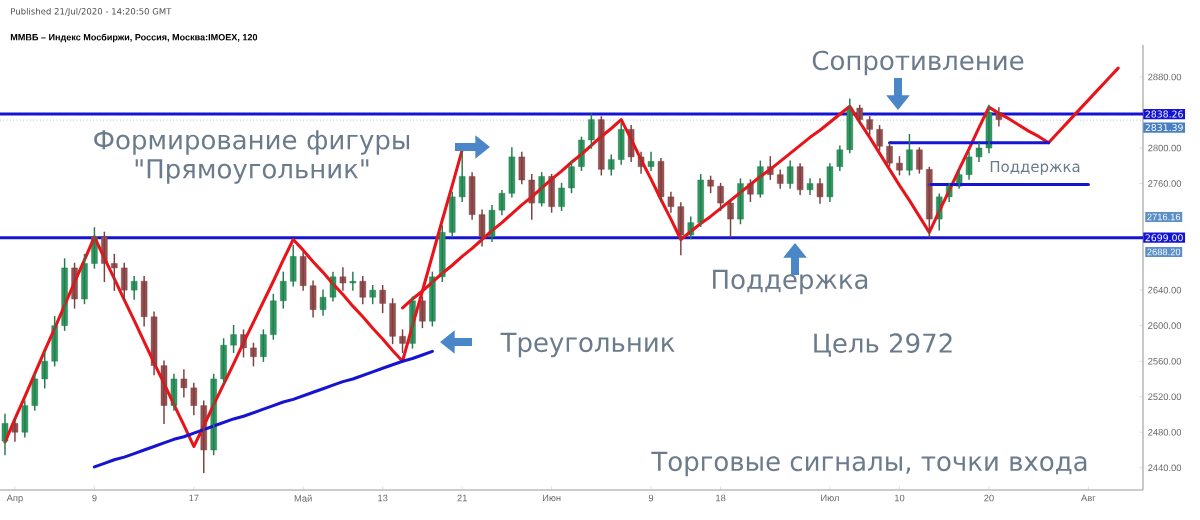  What do you see at coordinates (1164, 217) in the screenshot?
I see `text: 2716.16` at bounding box center [1164, 217].